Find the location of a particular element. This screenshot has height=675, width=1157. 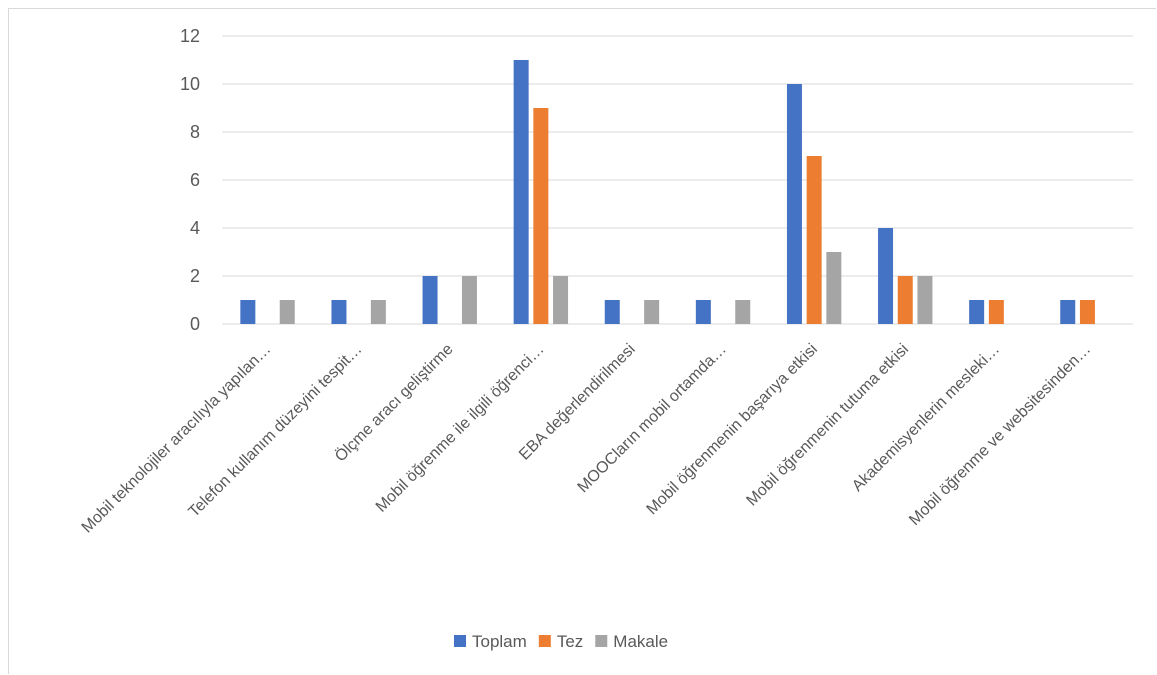

y-tick-label: 8 is located at coordinates (195, 132).